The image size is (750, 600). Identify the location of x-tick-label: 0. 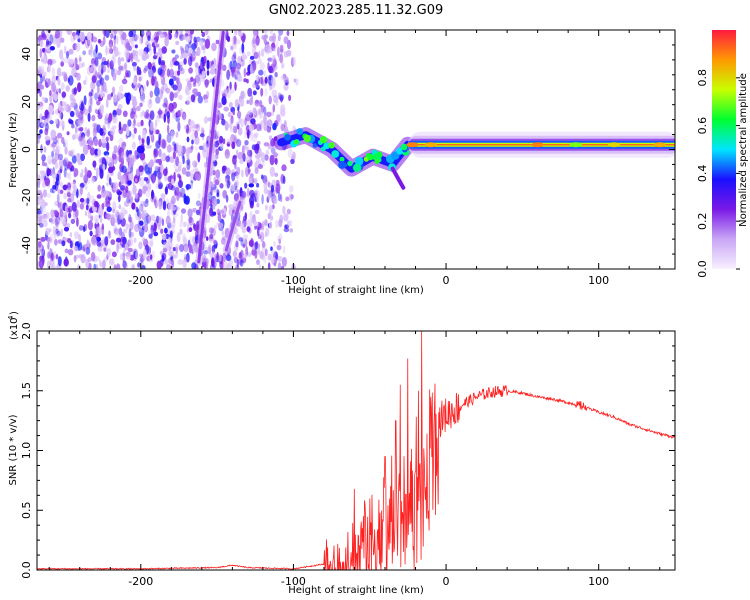
(446, 581).